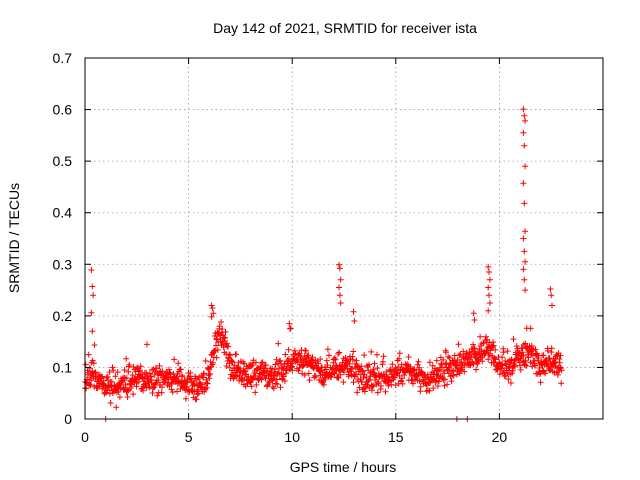 The image size is (640, 480). I want to click on y-tick-label: 0.3, so click(63, 264).